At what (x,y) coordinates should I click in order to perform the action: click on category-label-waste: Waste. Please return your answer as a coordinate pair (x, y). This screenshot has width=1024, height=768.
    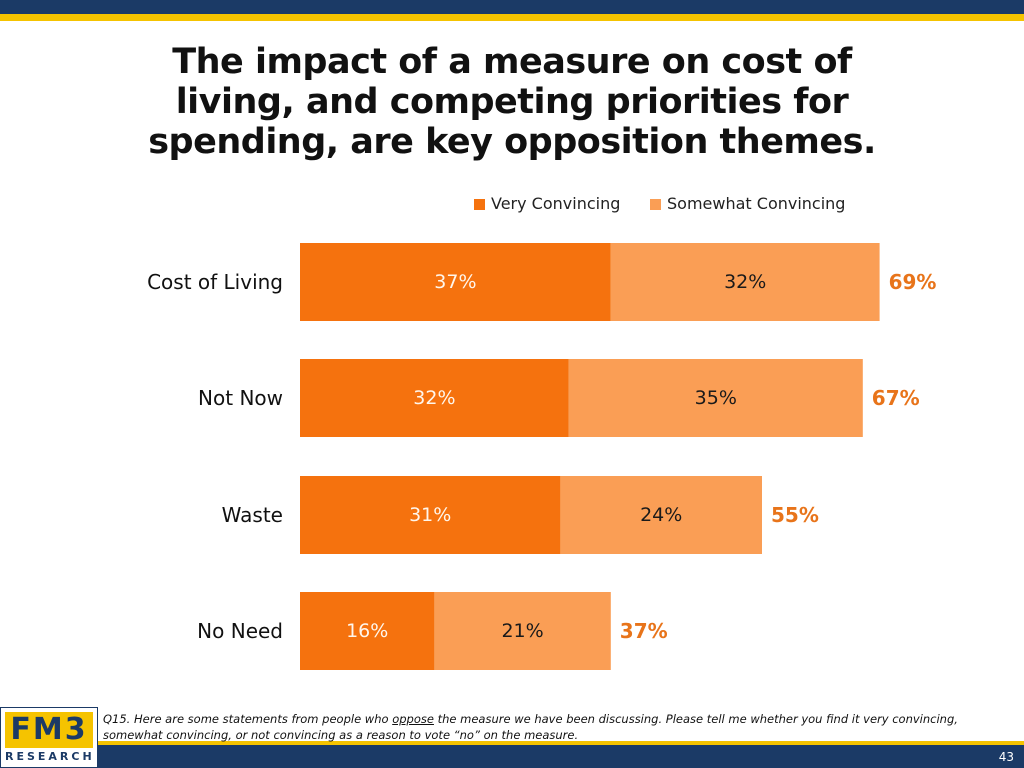
    Looking at the image, I should click on (252, 515).